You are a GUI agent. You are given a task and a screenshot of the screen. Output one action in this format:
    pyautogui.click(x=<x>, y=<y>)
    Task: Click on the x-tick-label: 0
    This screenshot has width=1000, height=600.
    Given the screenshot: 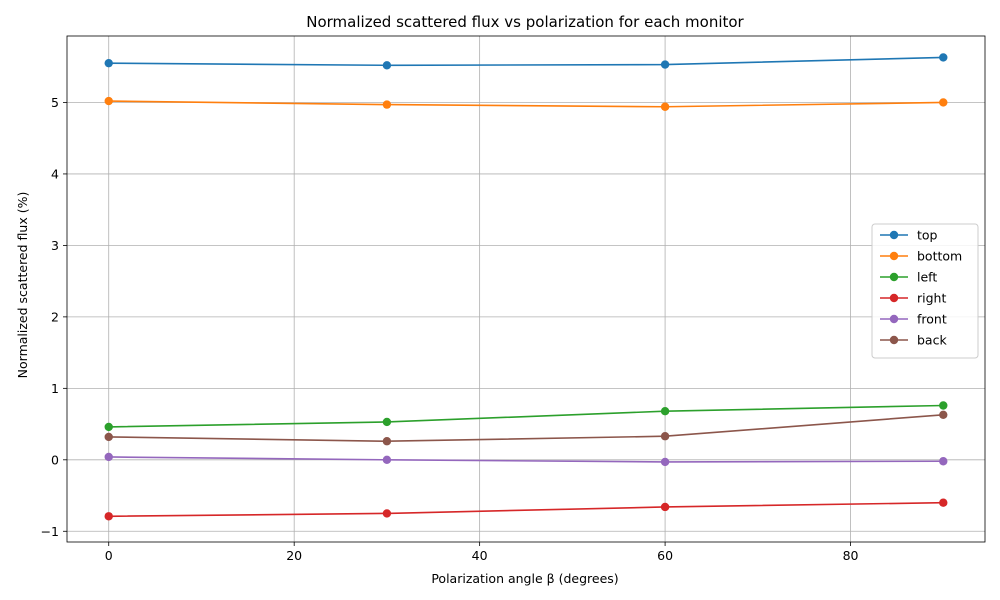 What is the action you would take?
    pyautogui.click(x=109, y=555)
    